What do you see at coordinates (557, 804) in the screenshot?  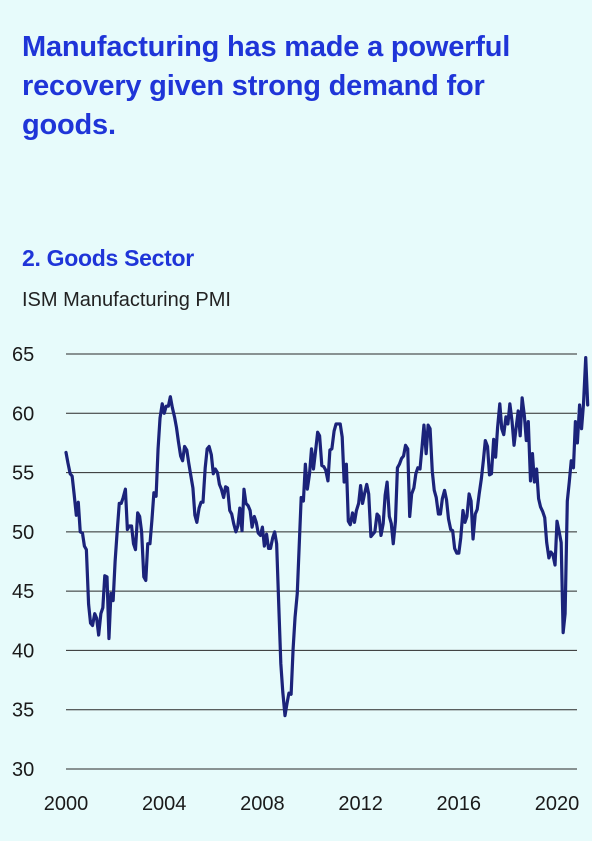 I see `x-tick-label: 2020` at bounding box center [557, 804].